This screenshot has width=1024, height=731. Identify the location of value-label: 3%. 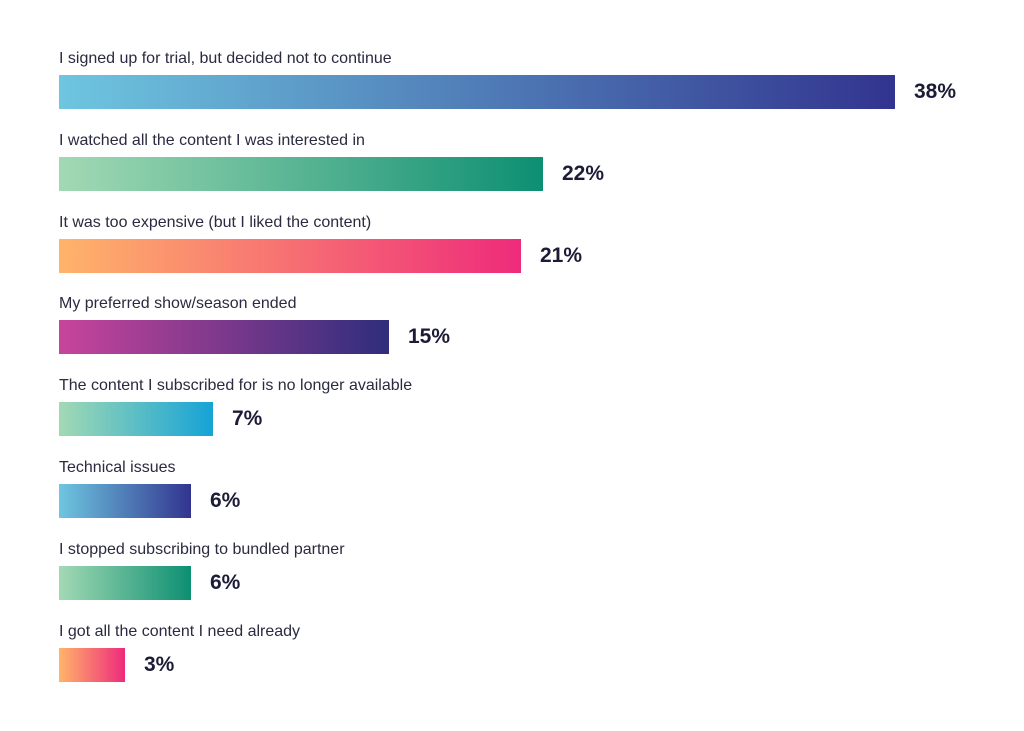
(159, 664).